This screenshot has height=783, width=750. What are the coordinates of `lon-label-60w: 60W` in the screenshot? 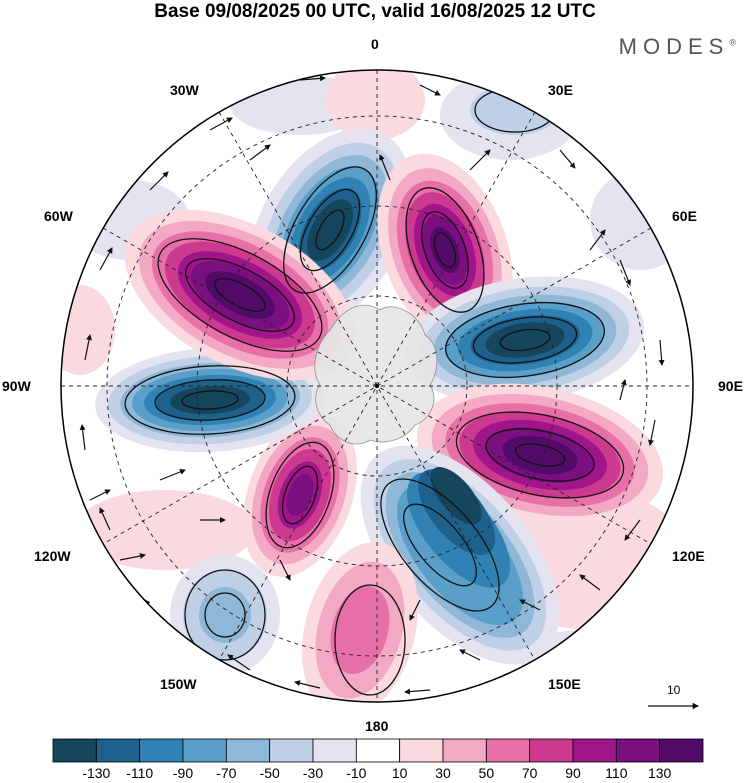 It's located at (58, 216).